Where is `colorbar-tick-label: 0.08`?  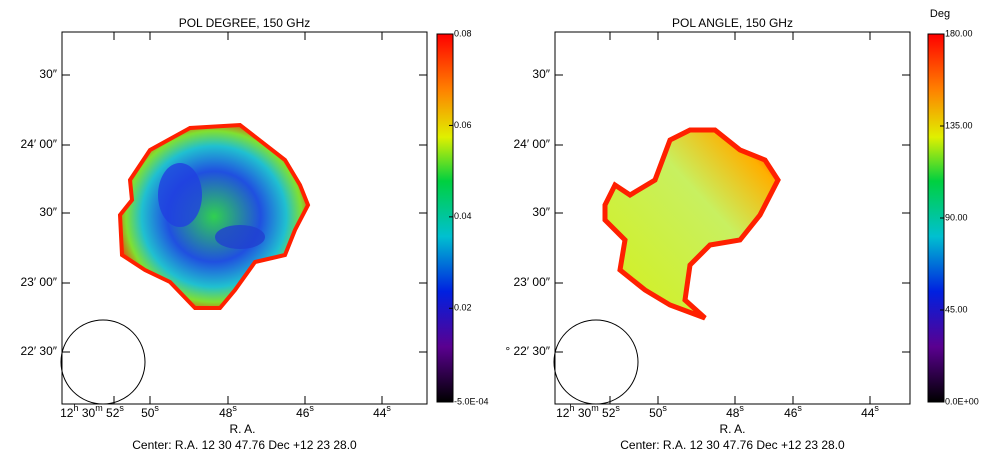
colorbar-tick-label: 0.08 is located at coordinates (463, 33).